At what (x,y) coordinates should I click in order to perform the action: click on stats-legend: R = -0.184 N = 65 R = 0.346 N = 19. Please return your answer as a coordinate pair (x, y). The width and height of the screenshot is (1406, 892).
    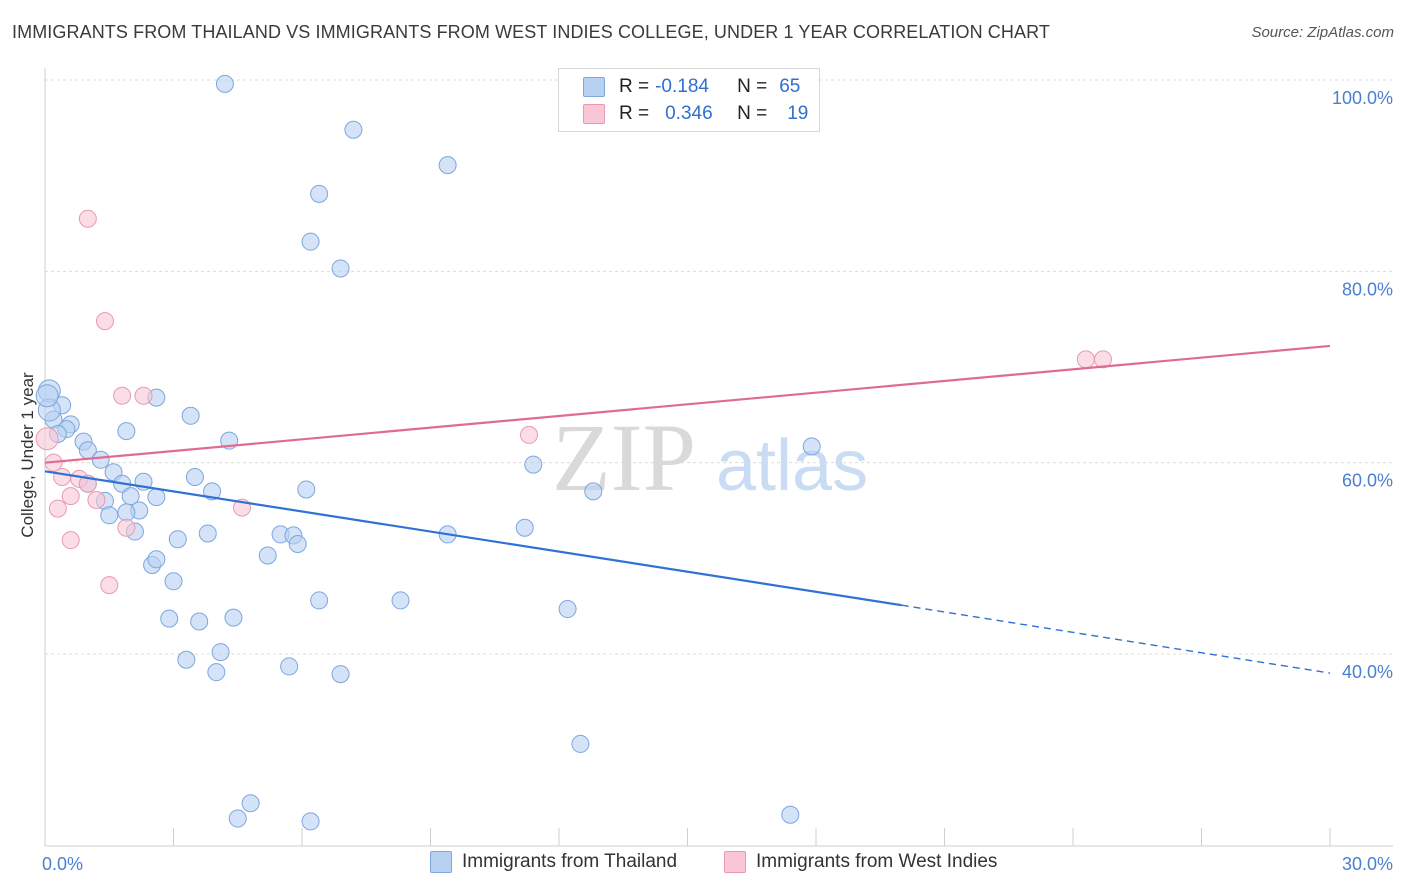
    Looking at the image, I should click on (689, 100).